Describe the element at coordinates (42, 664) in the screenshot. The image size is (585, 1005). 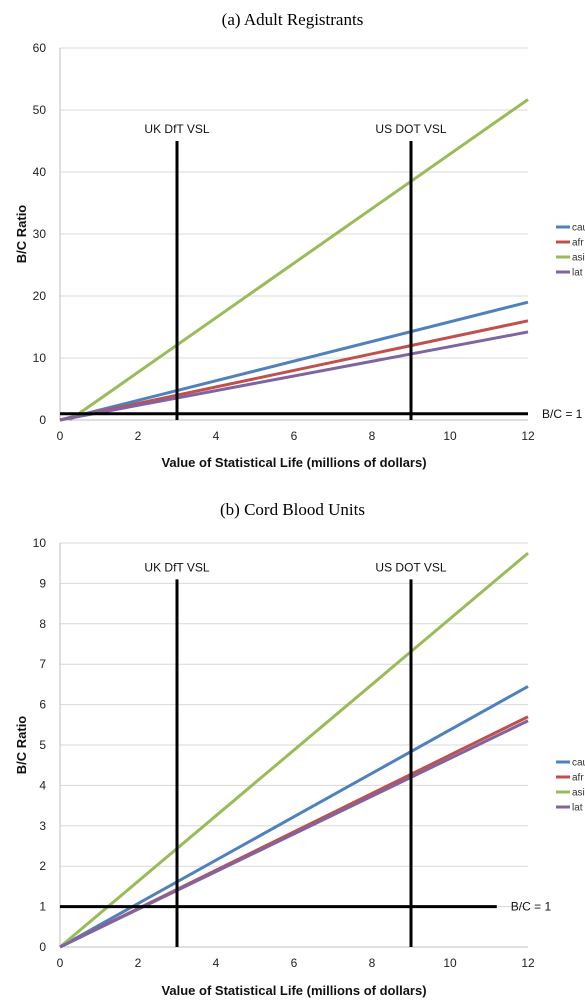
I see `y-tick-label: 7` at that location.